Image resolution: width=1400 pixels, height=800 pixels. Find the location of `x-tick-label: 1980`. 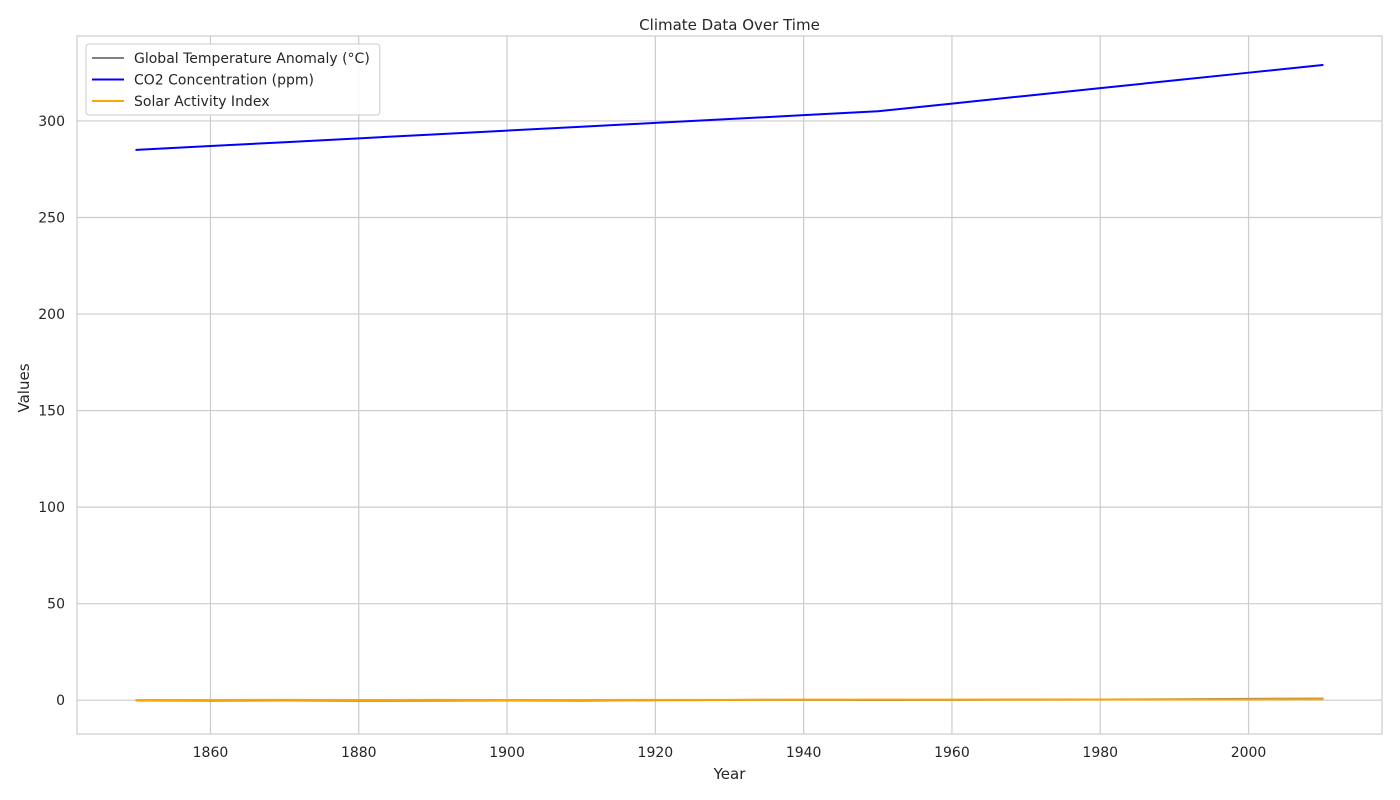

x-tick-label: 1980 is located at coordinates (1100, 753).